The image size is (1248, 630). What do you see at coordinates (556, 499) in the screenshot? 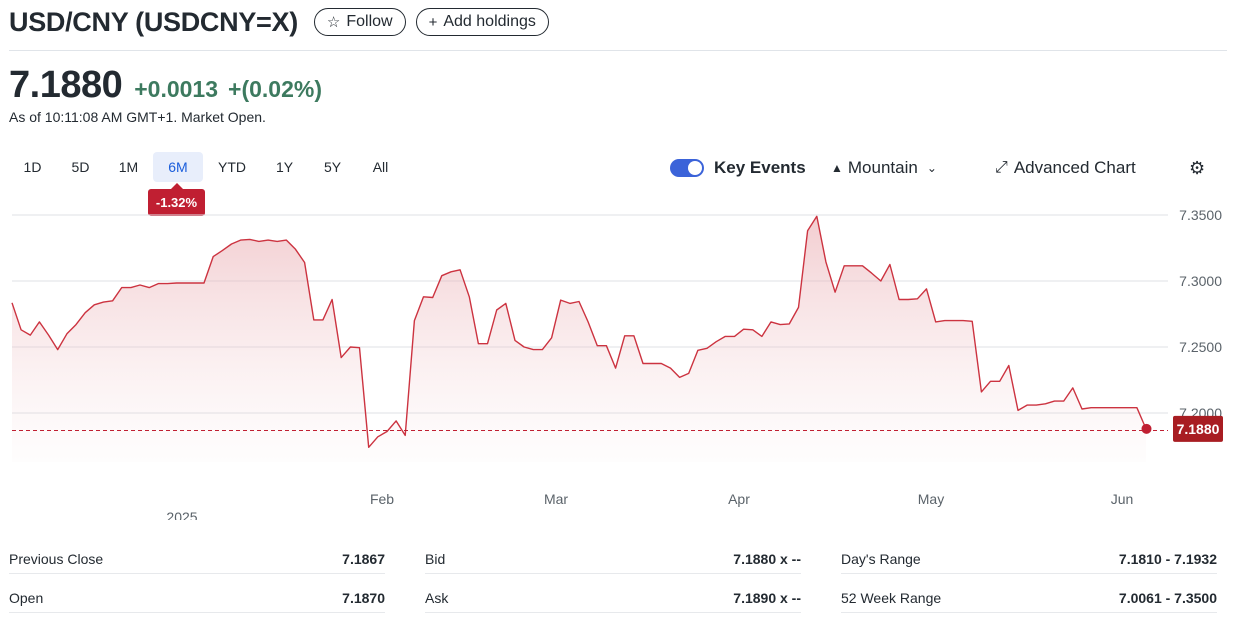
I see `x-tick-label: Mar` at bounding box center [556, 499].